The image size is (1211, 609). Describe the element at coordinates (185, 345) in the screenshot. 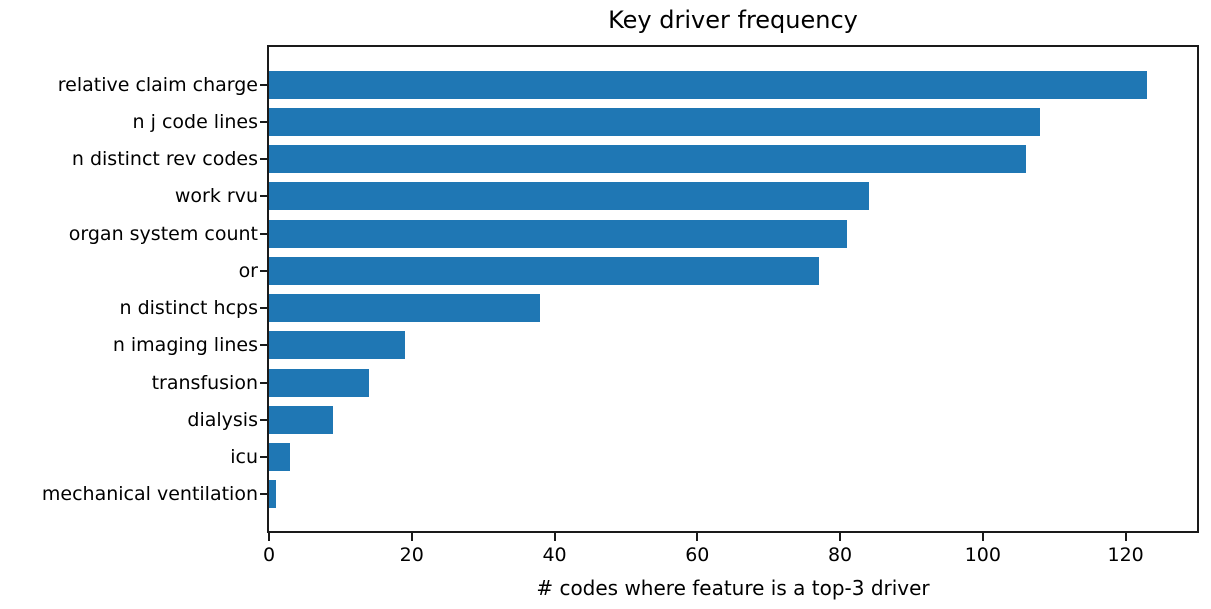

I see `category-label: n imaging lines` at that location.